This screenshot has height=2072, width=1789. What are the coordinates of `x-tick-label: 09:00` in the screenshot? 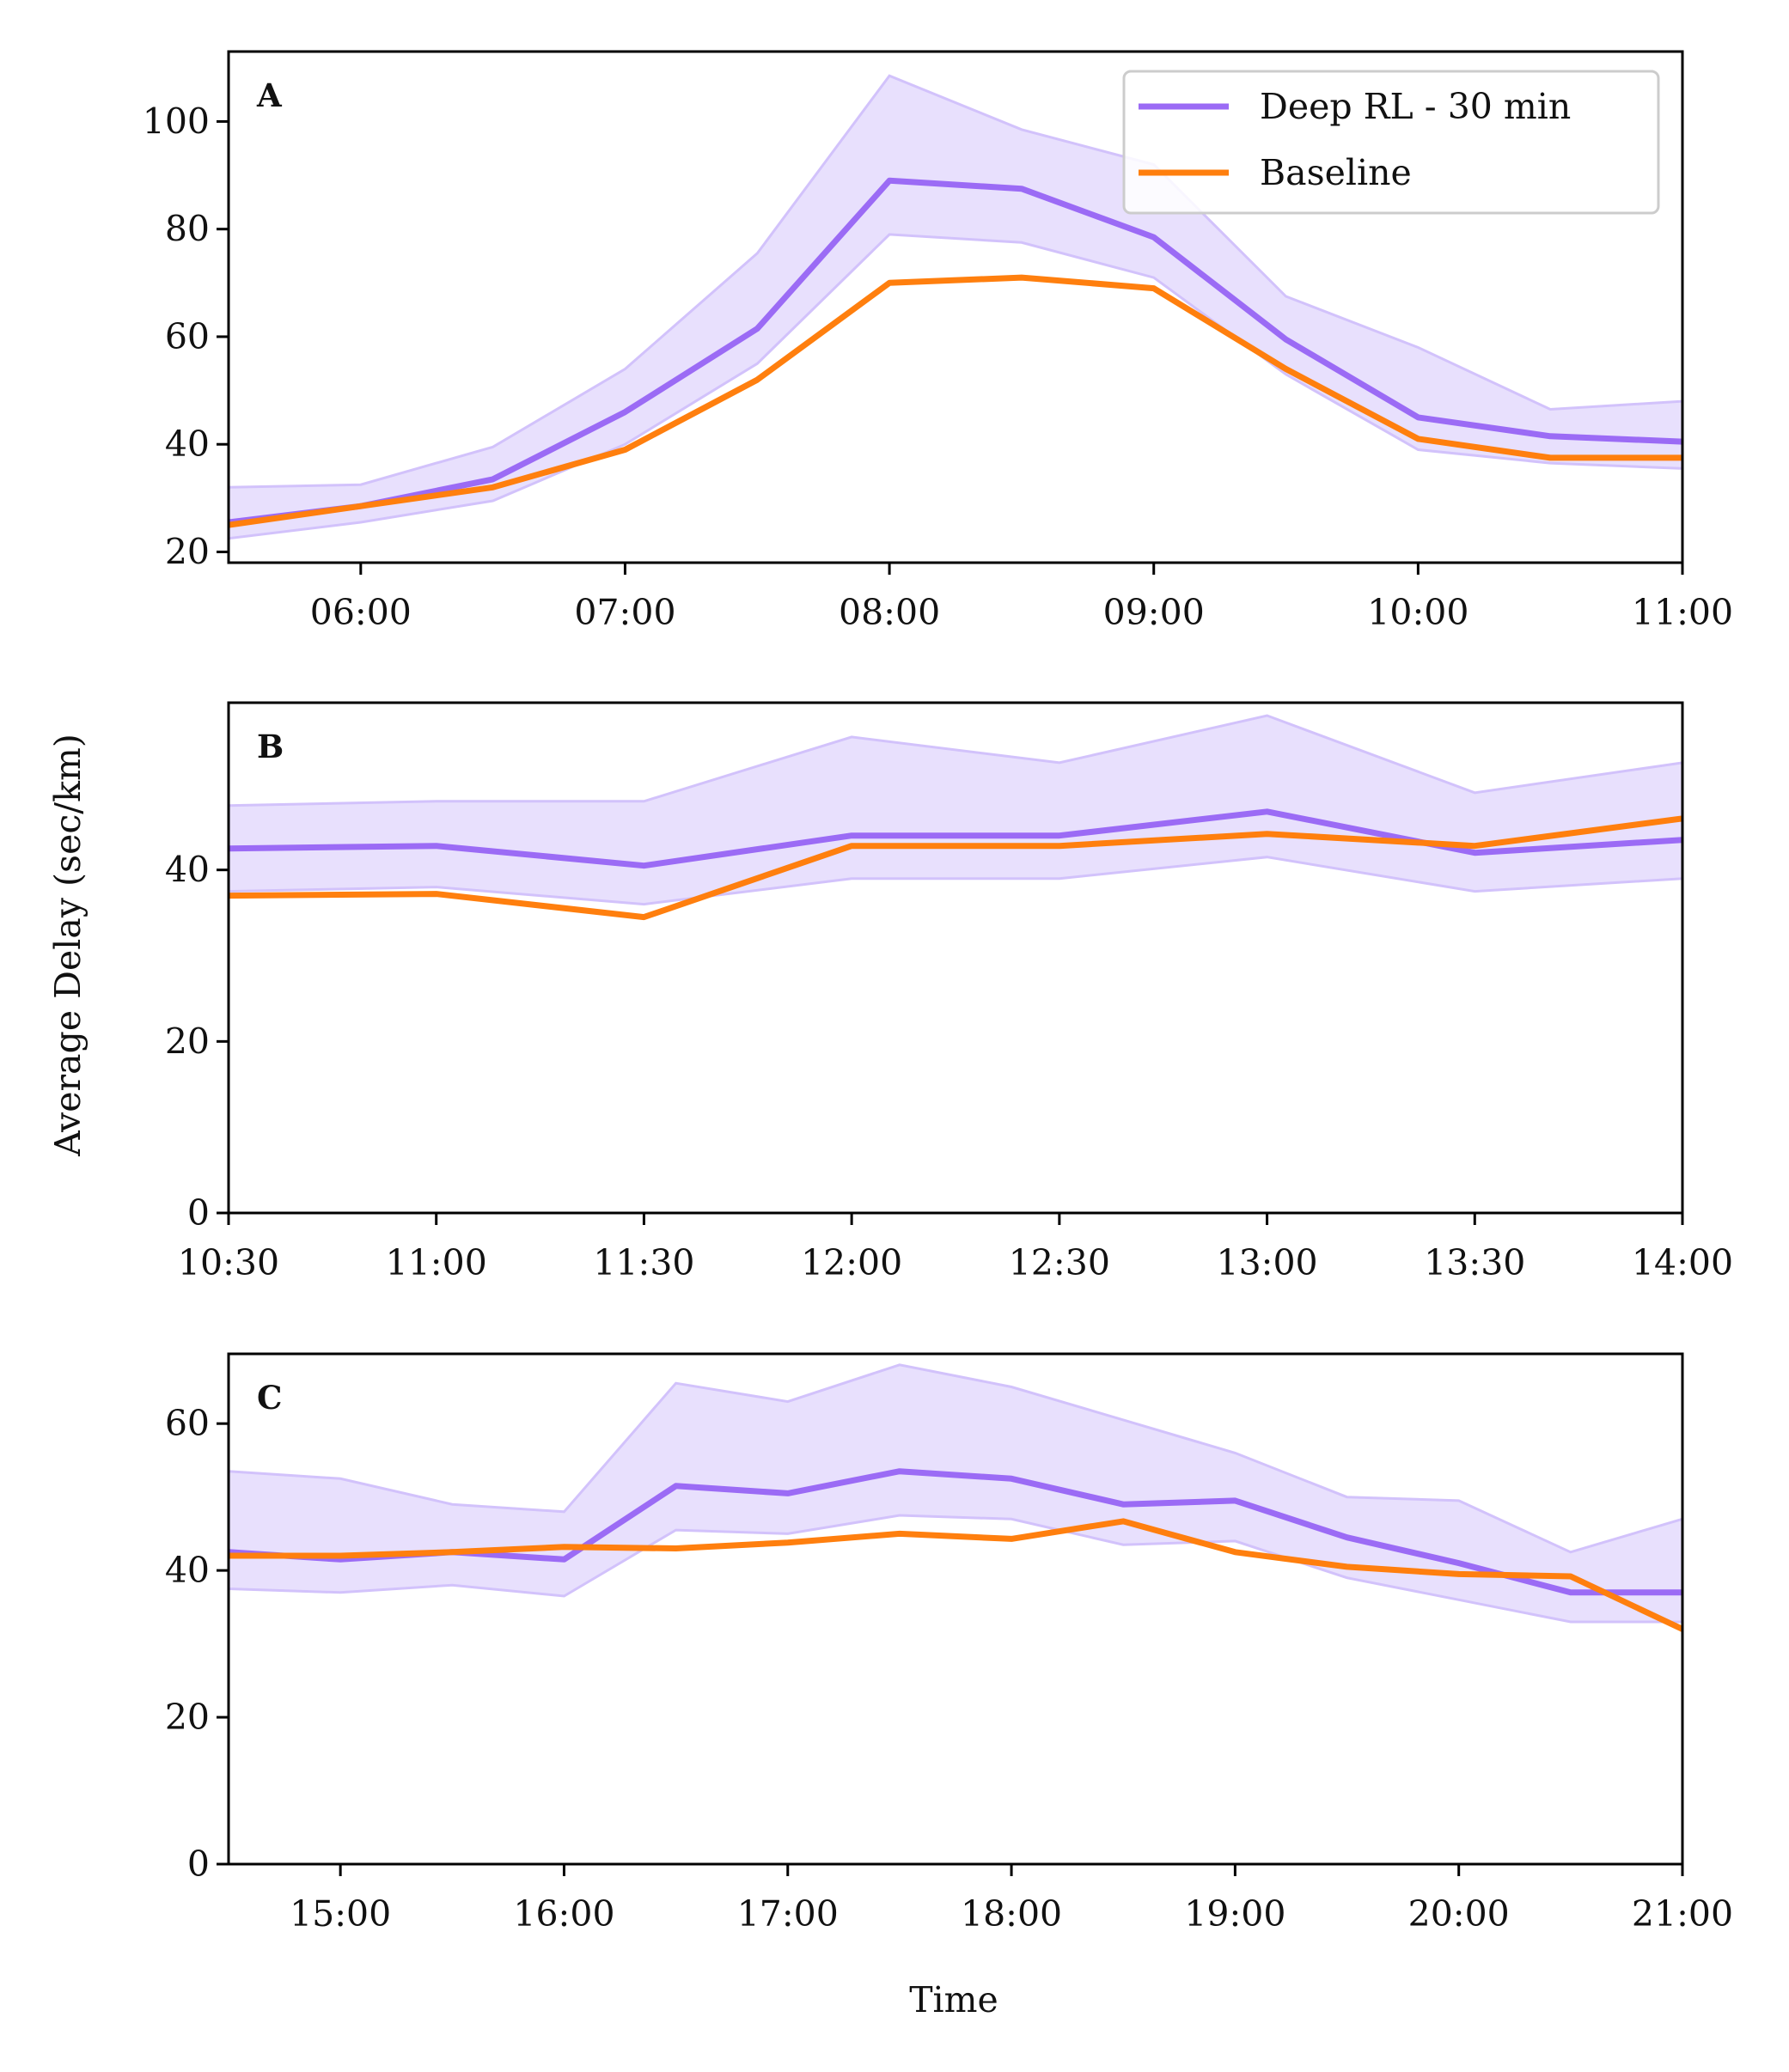 It's located at (1154, 612).